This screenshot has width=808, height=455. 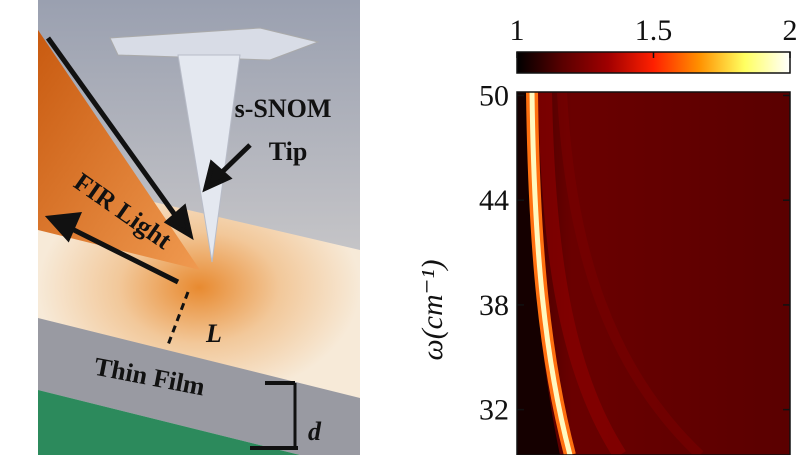 I want to click on tip, so click(x=209, y=158).